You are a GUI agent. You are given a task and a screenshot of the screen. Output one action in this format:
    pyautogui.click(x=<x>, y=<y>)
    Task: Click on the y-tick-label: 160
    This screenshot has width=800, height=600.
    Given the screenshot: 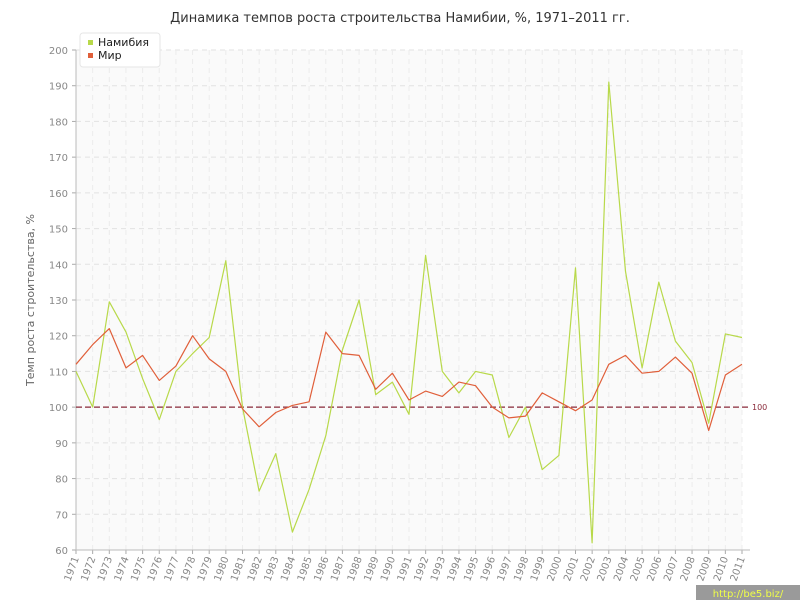 What is the action you would take?
    pyautogui.click(x=58, y=194)
    